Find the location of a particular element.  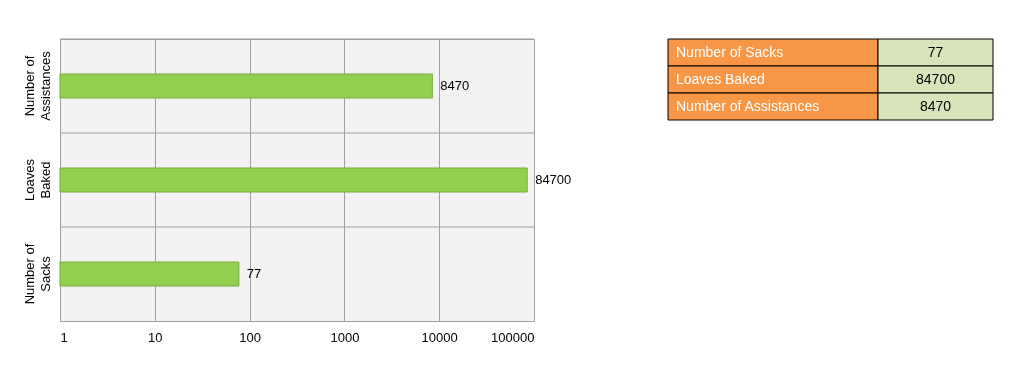

x-tick-label: 10 is located at coordinates (155, 337).